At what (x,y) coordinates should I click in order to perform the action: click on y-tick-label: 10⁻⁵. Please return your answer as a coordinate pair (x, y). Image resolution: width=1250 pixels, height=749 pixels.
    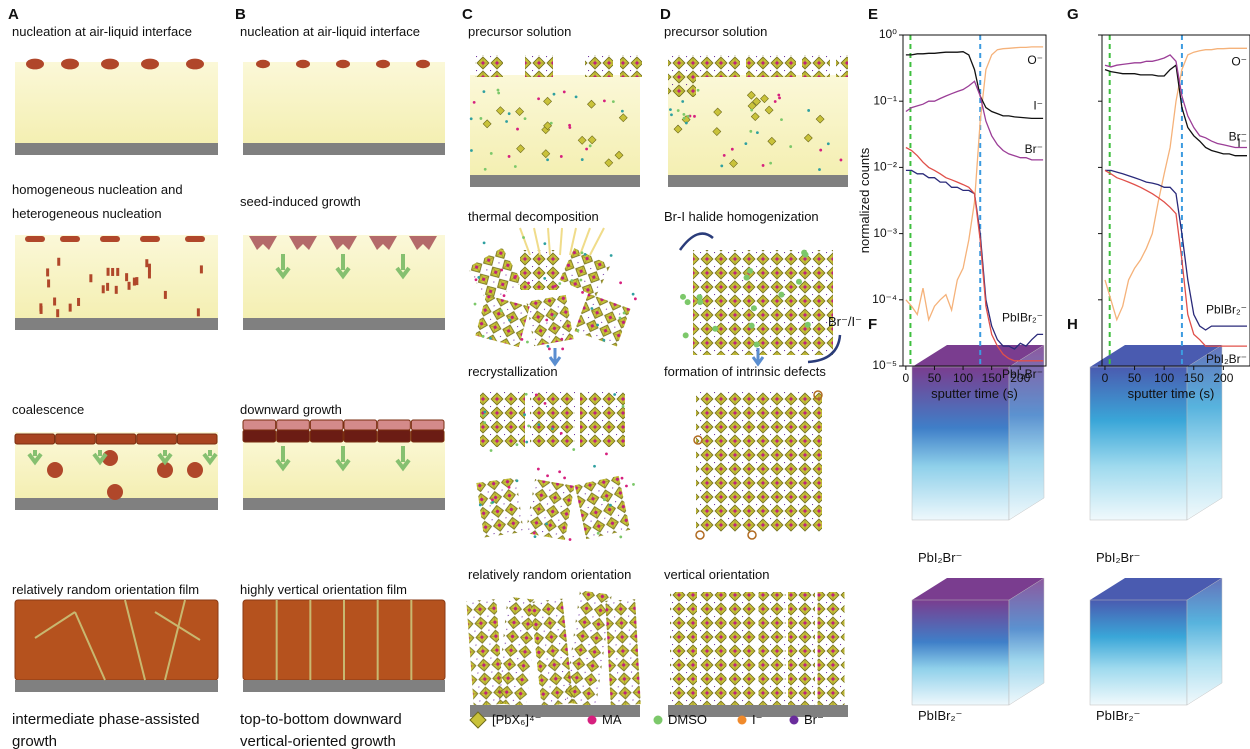
    Looking at the image, I should click on (884, 365).